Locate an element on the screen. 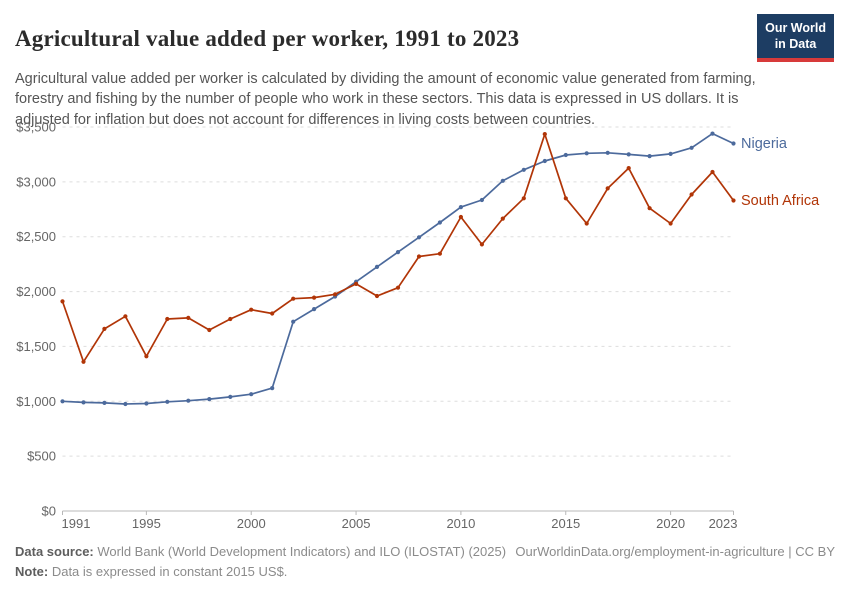  x-axis-label: 2005 is located at coordinates (356, 523).